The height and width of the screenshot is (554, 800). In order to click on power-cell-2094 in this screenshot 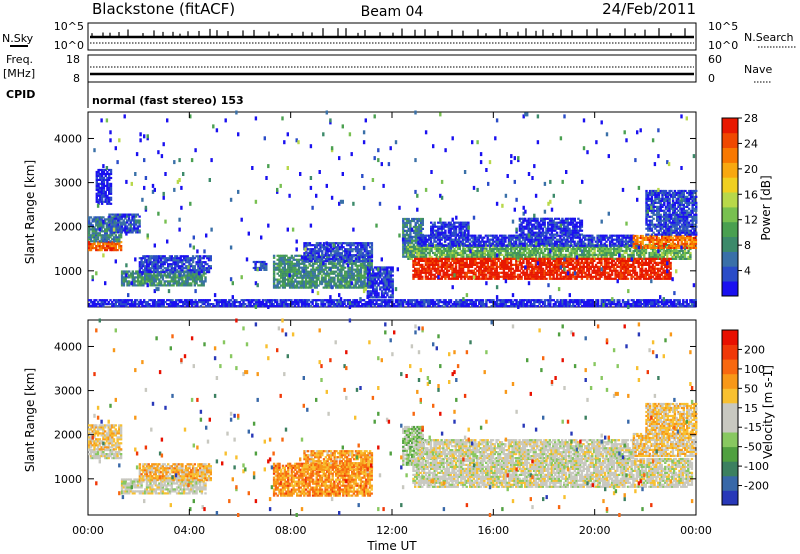, I will do `click(338, 255)`.